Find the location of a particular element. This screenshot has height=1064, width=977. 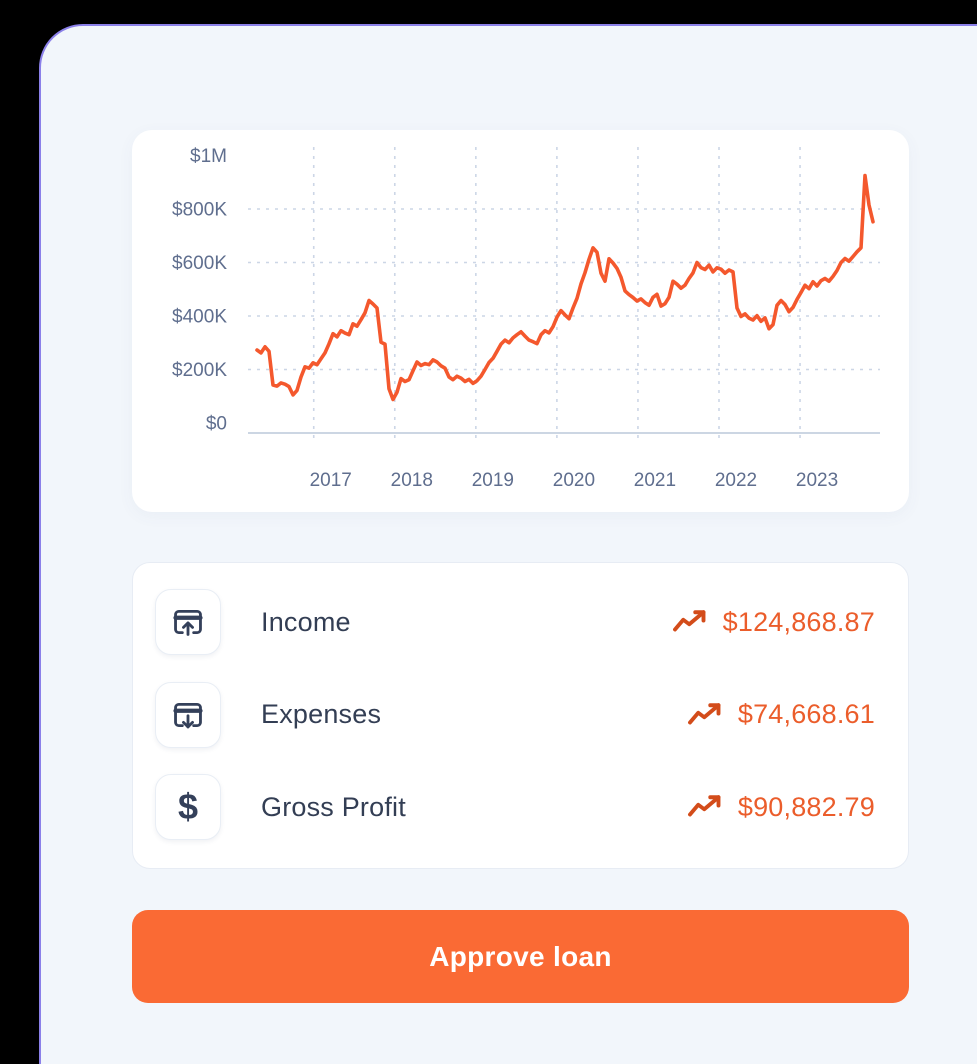

y-tick-label: $400K is located at coordinates (199, 317).